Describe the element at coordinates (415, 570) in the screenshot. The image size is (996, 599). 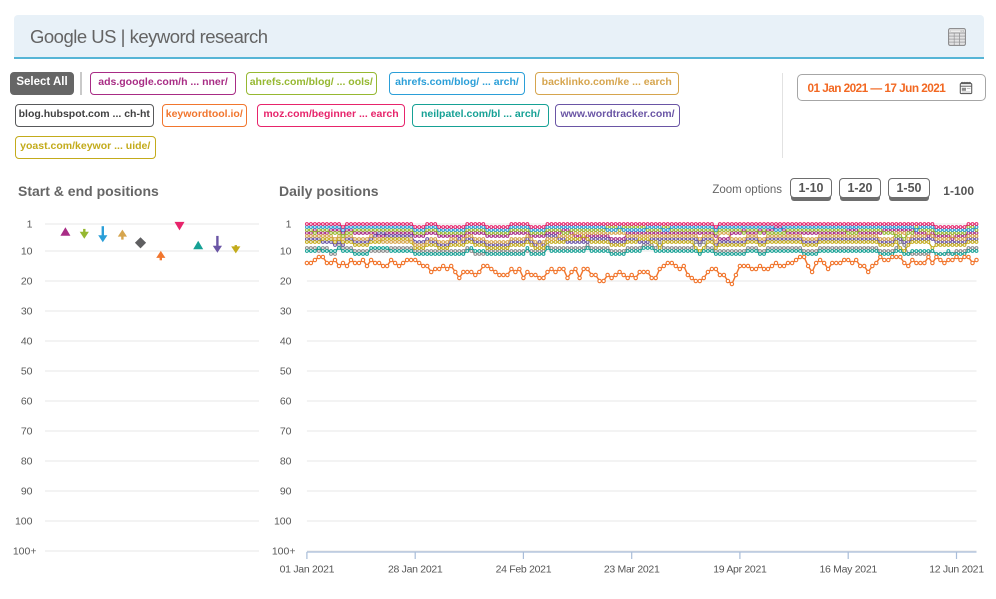
I see `svg-text: 28 Jan 2021` at that location.